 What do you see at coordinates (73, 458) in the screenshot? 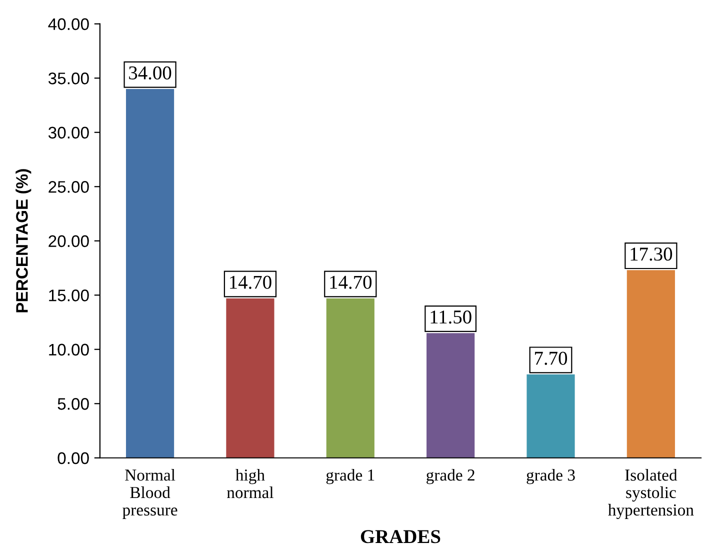
I see `y-tick-label: 0.00` at bounding box center [73, 458].